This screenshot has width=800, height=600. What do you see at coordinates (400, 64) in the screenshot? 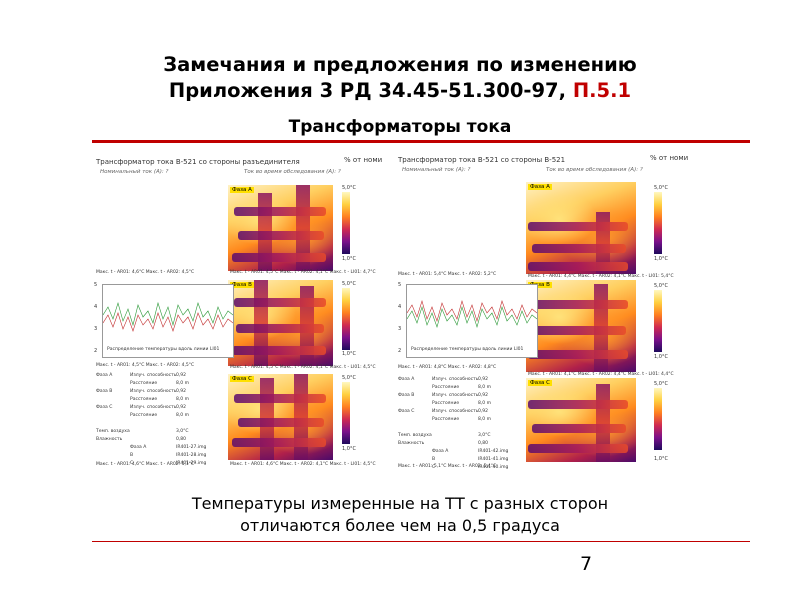
I see `title-line-1: Замечания и предложения по изменению` at bounding box center [400, 64].